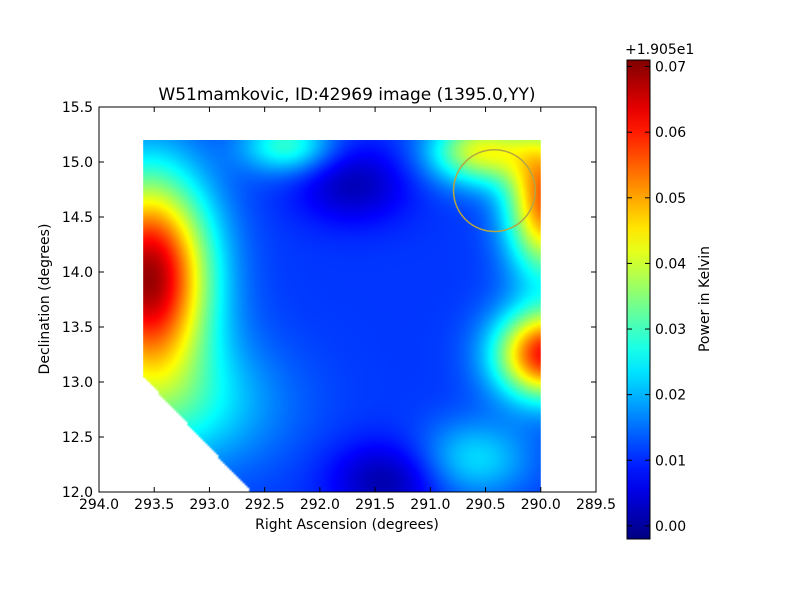  What do you see at coordinates (494, 190) in the screenshot?
I see `overlay-circle` at bounding box center [494, 190].